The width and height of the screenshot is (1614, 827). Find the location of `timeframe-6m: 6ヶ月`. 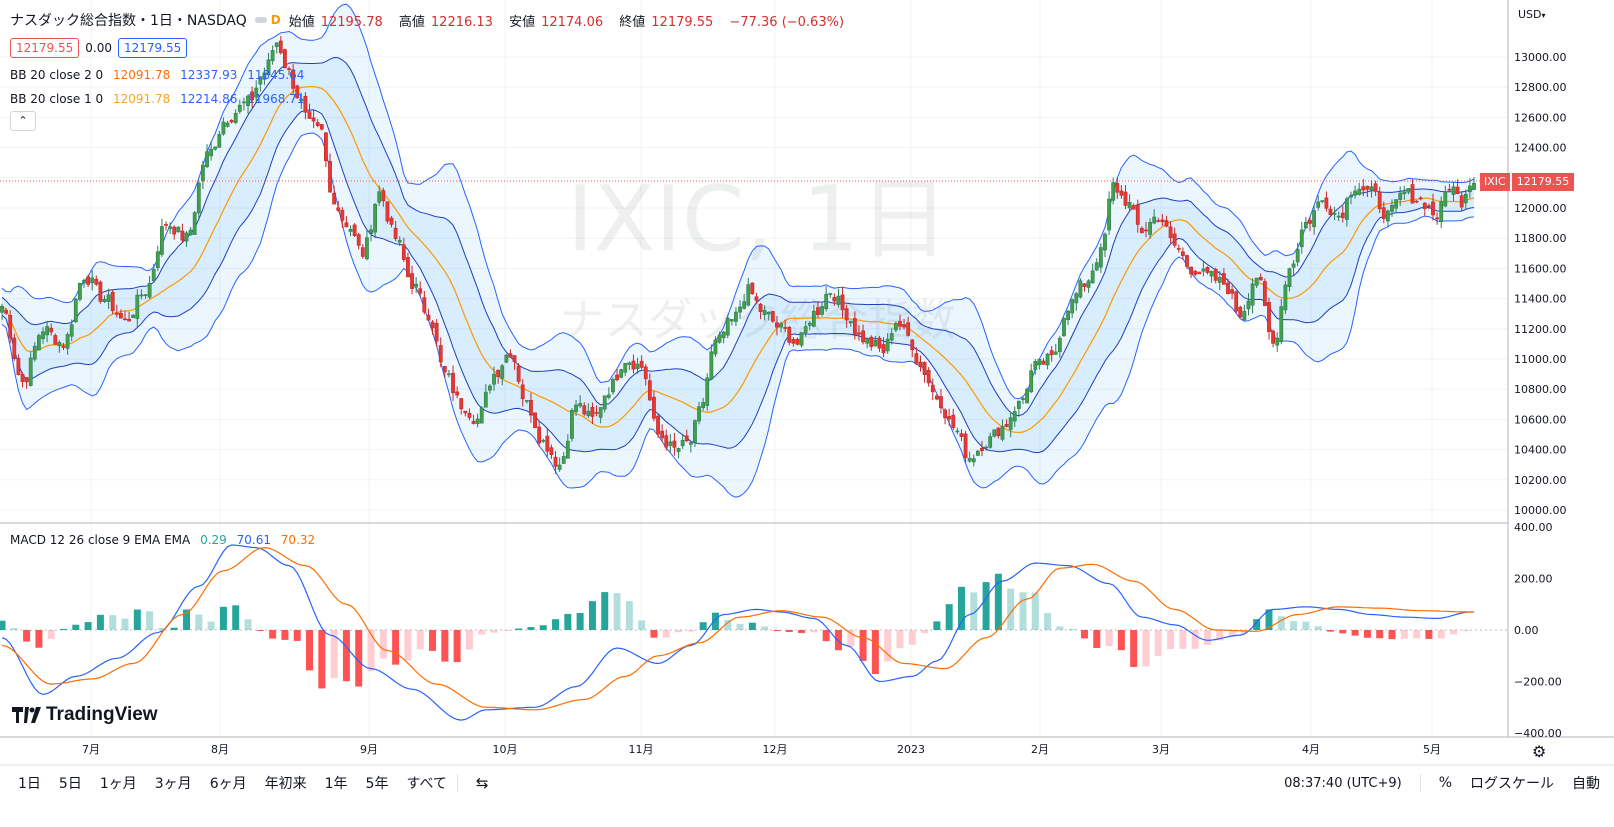

timeframe-6m: 6ヶ月 is located at coordinates (228, 784).